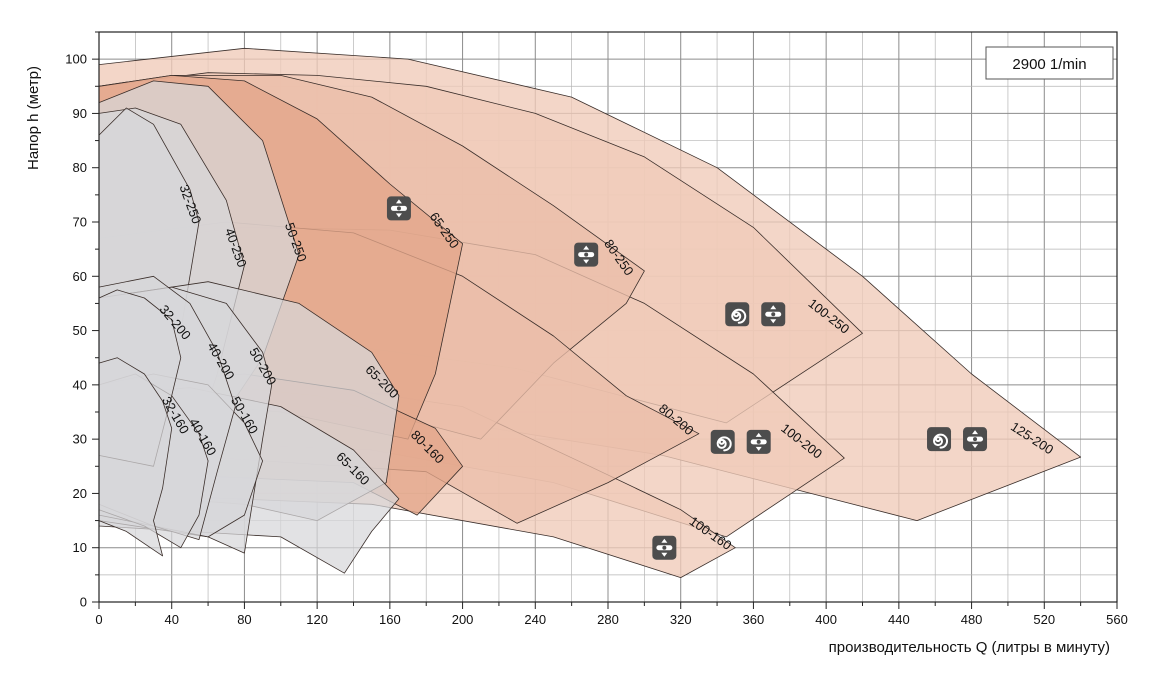 This screenshot has height=695, width=1169. What do you see at coordinates (463, 619) in the screenshot?
I see `x-tick-label: 200` at bounding box center [463, 619].